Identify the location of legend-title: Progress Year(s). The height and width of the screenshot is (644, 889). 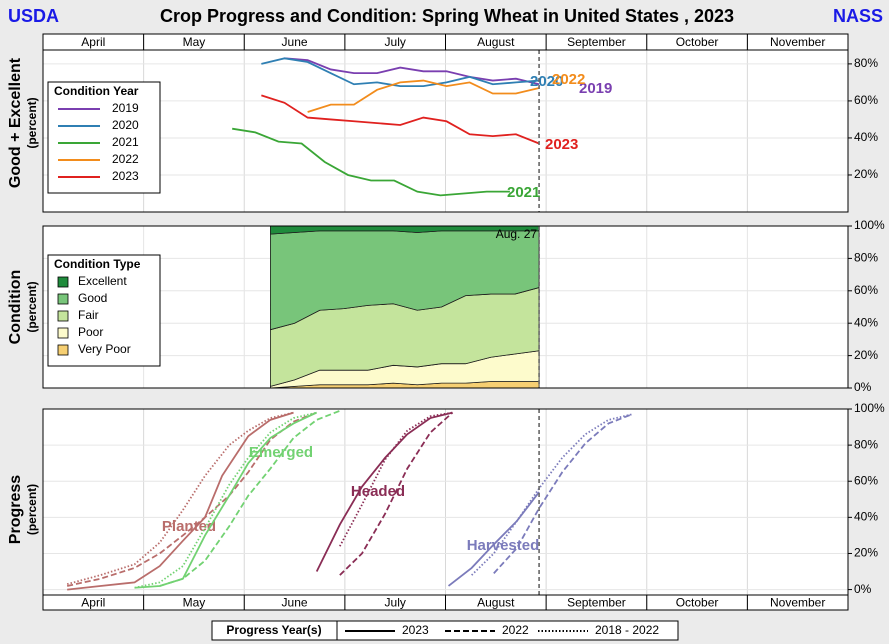
(273, 630).